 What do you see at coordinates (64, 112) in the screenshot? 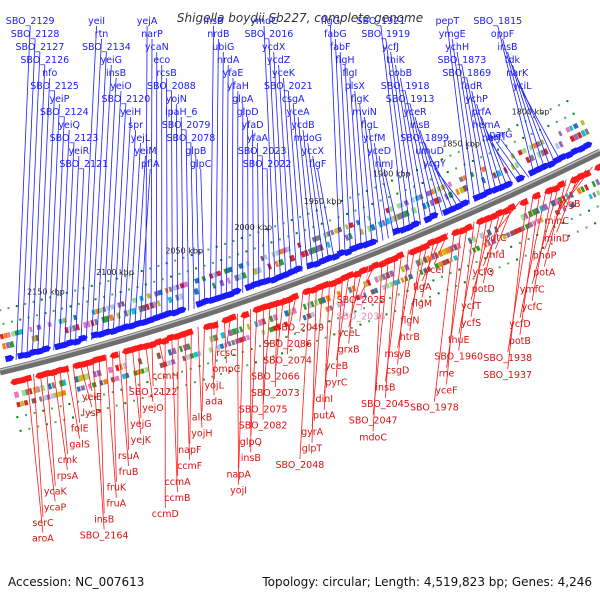
I see `forward-gene-label: SBO_2124` at bounding box center [64, 112].